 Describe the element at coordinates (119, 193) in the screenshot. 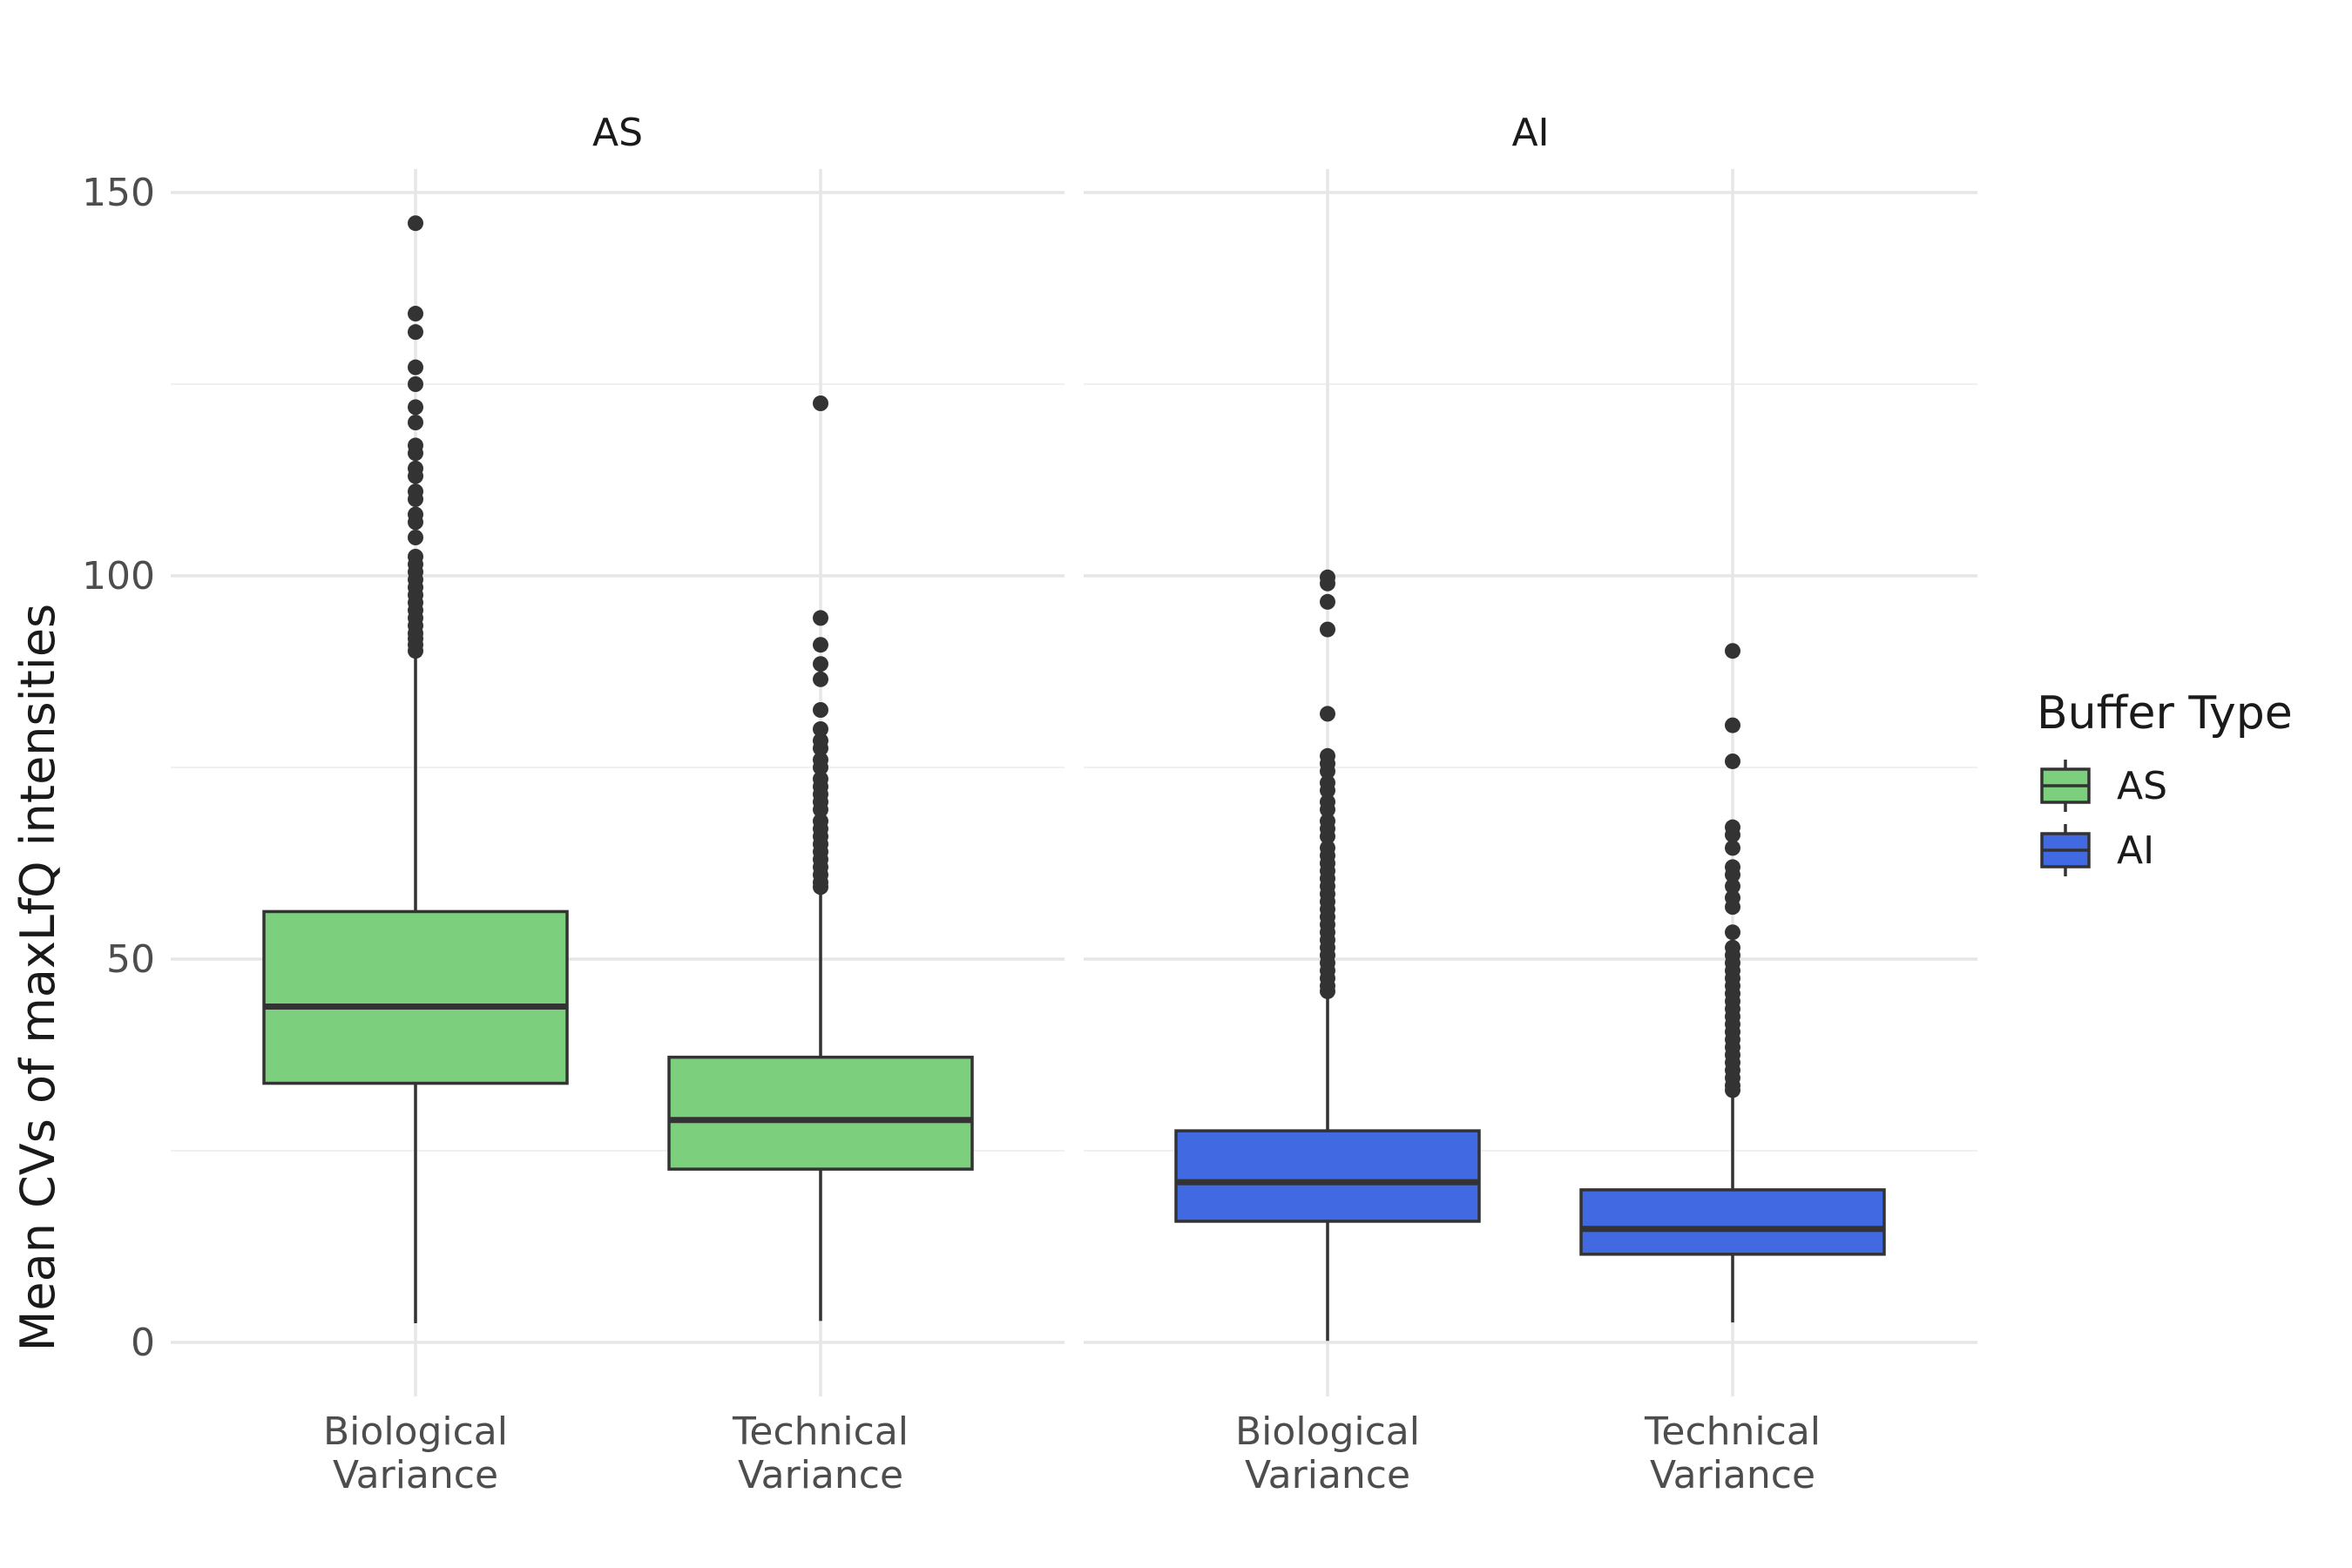

I see `y-tick-label: 150` at that location.